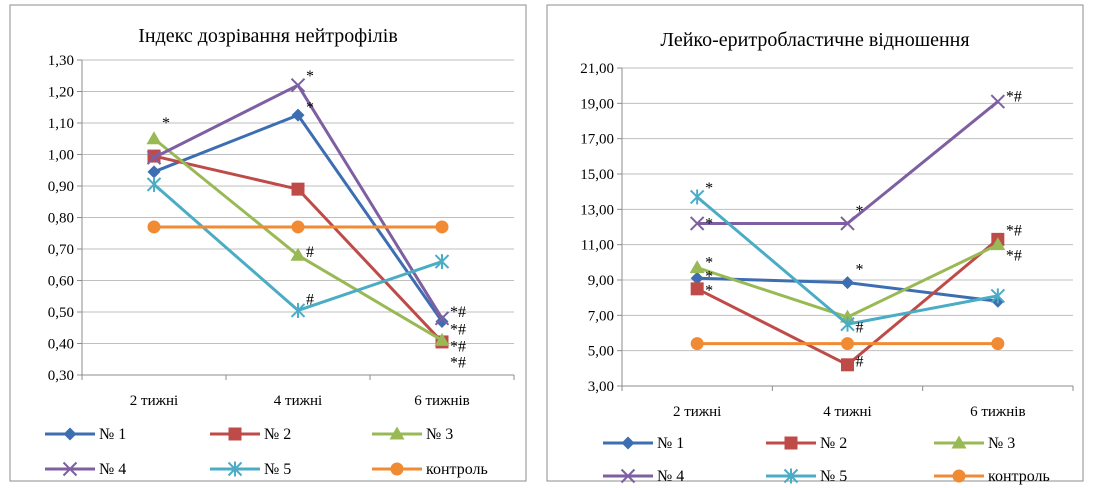 This screenshot has height=488, width=1093. I want to click on y-tick-label: 1,10, so click(61, 124).